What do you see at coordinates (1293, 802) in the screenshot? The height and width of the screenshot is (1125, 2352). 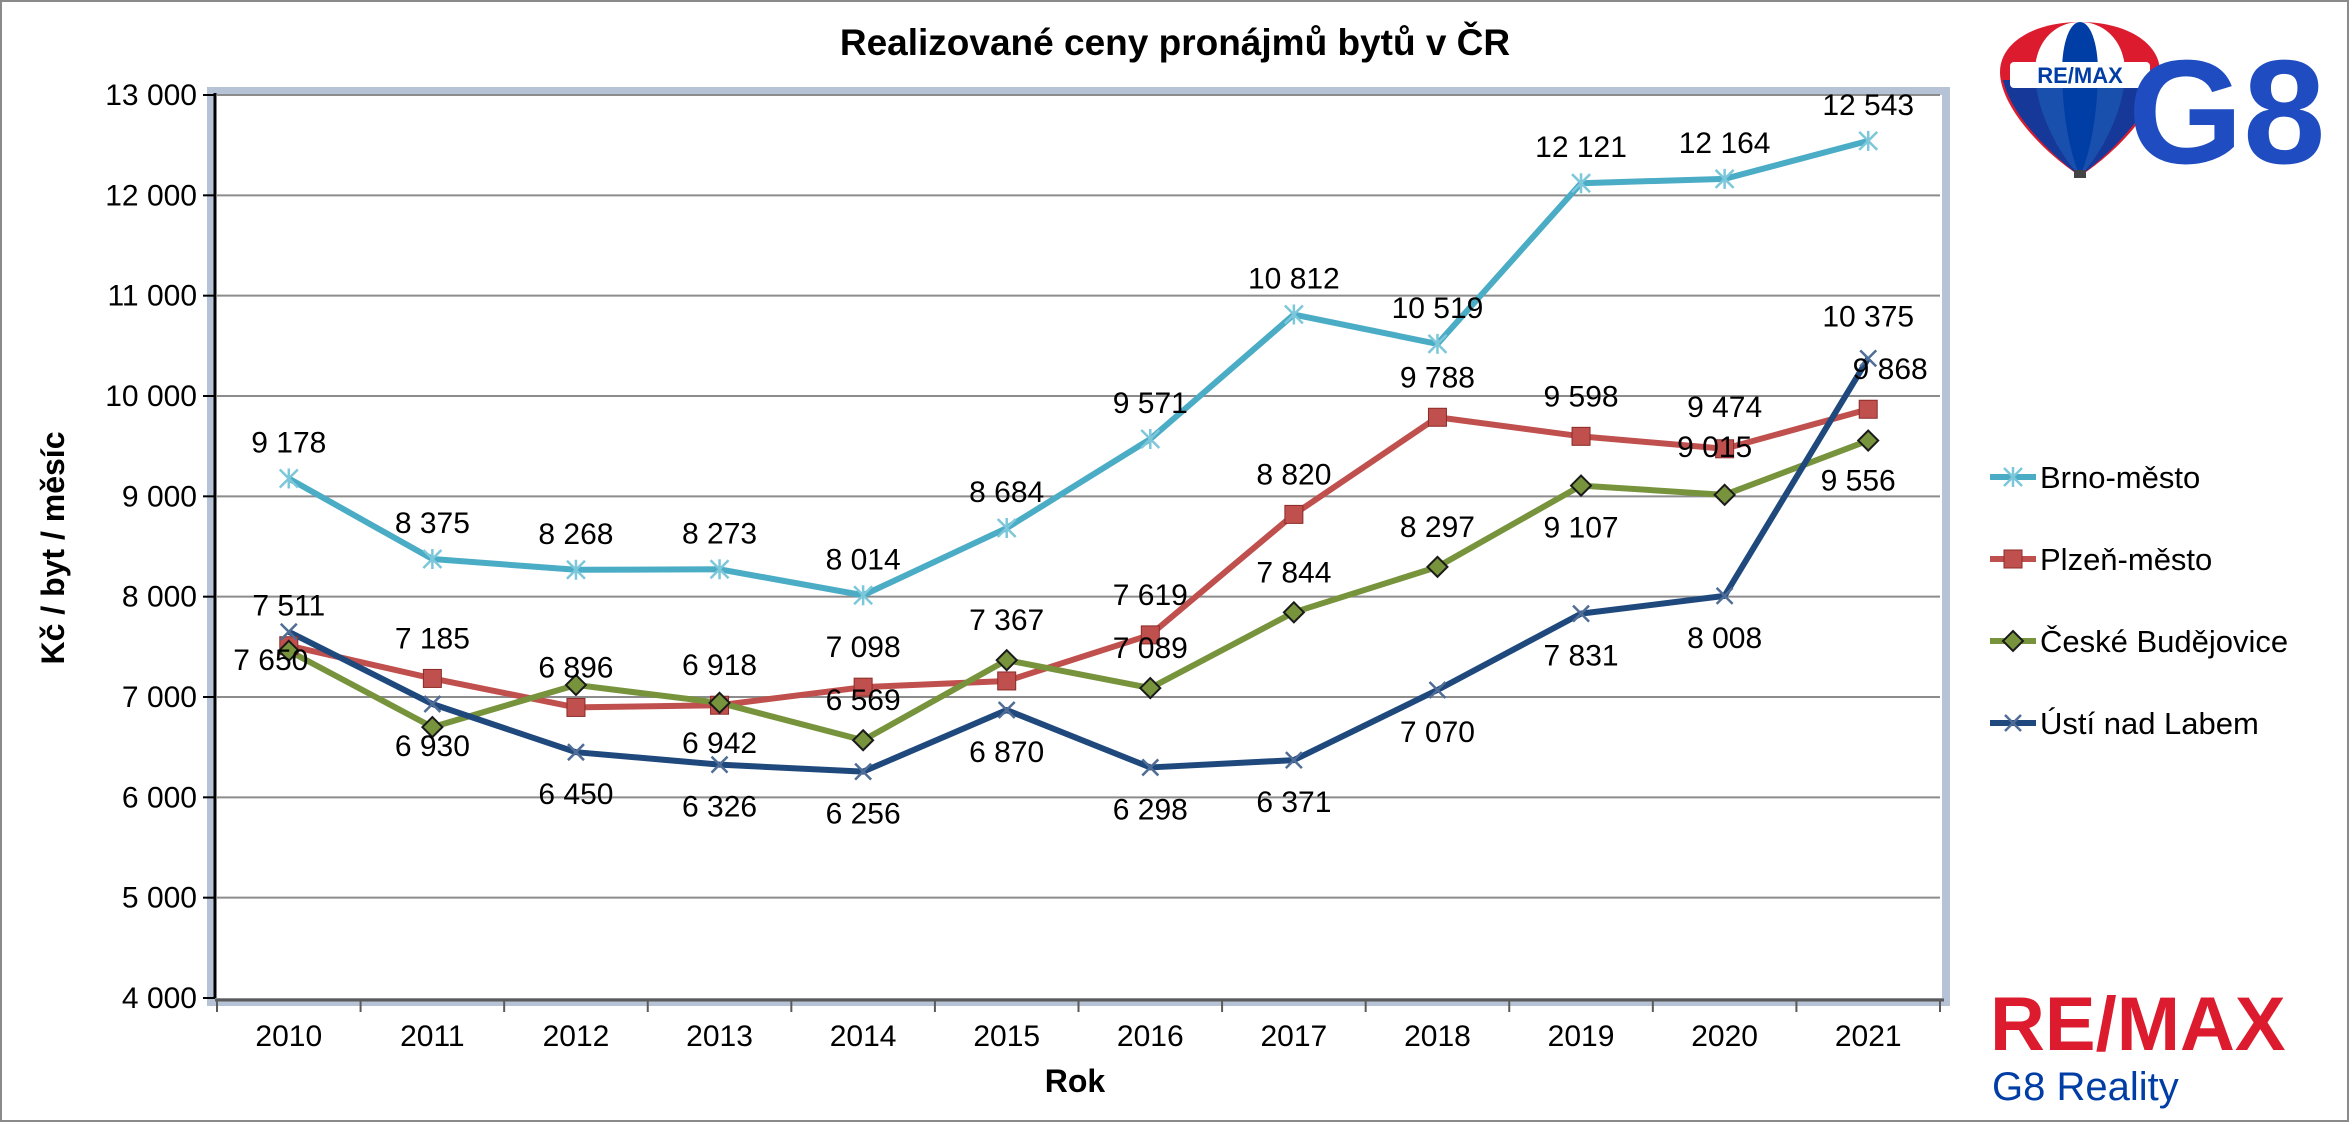 I see `data-label: 6 371` at bounding box center [1293, 802].